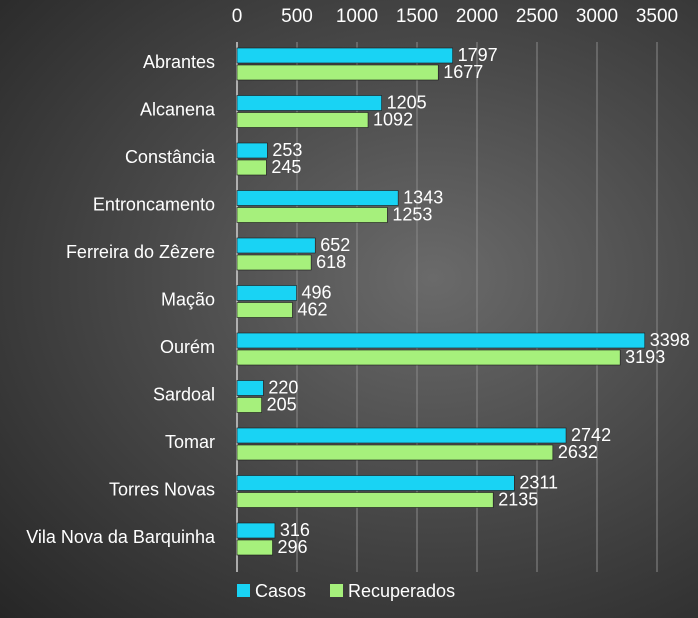 The width and height of the screenshot is (698, 618). What do you see at coordinates (178, 110) in the screenshot?
I see `category-label: Alcanena` at bounding box center [178, 110].